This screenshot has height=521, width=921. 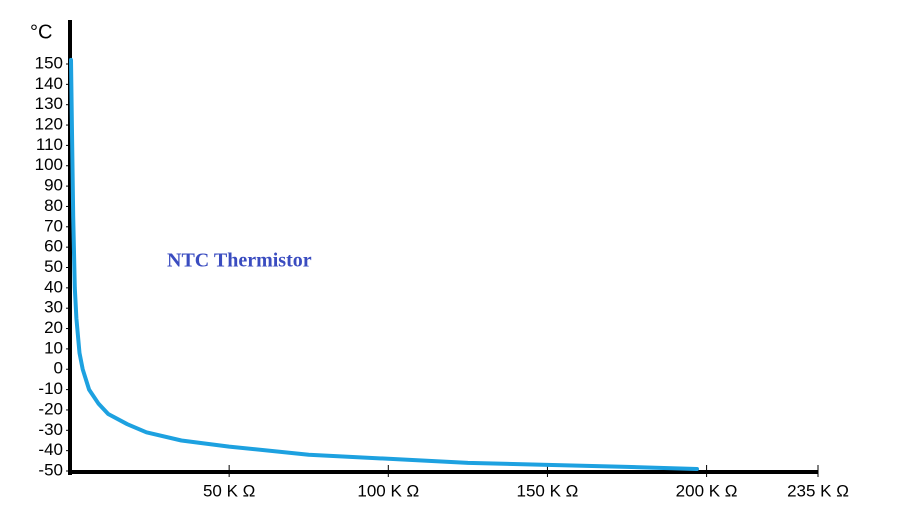 What do you see at coordinates (49, 103) in the screenshot?
I see `y-tick-label: 130` at bounding box center [49, 103].